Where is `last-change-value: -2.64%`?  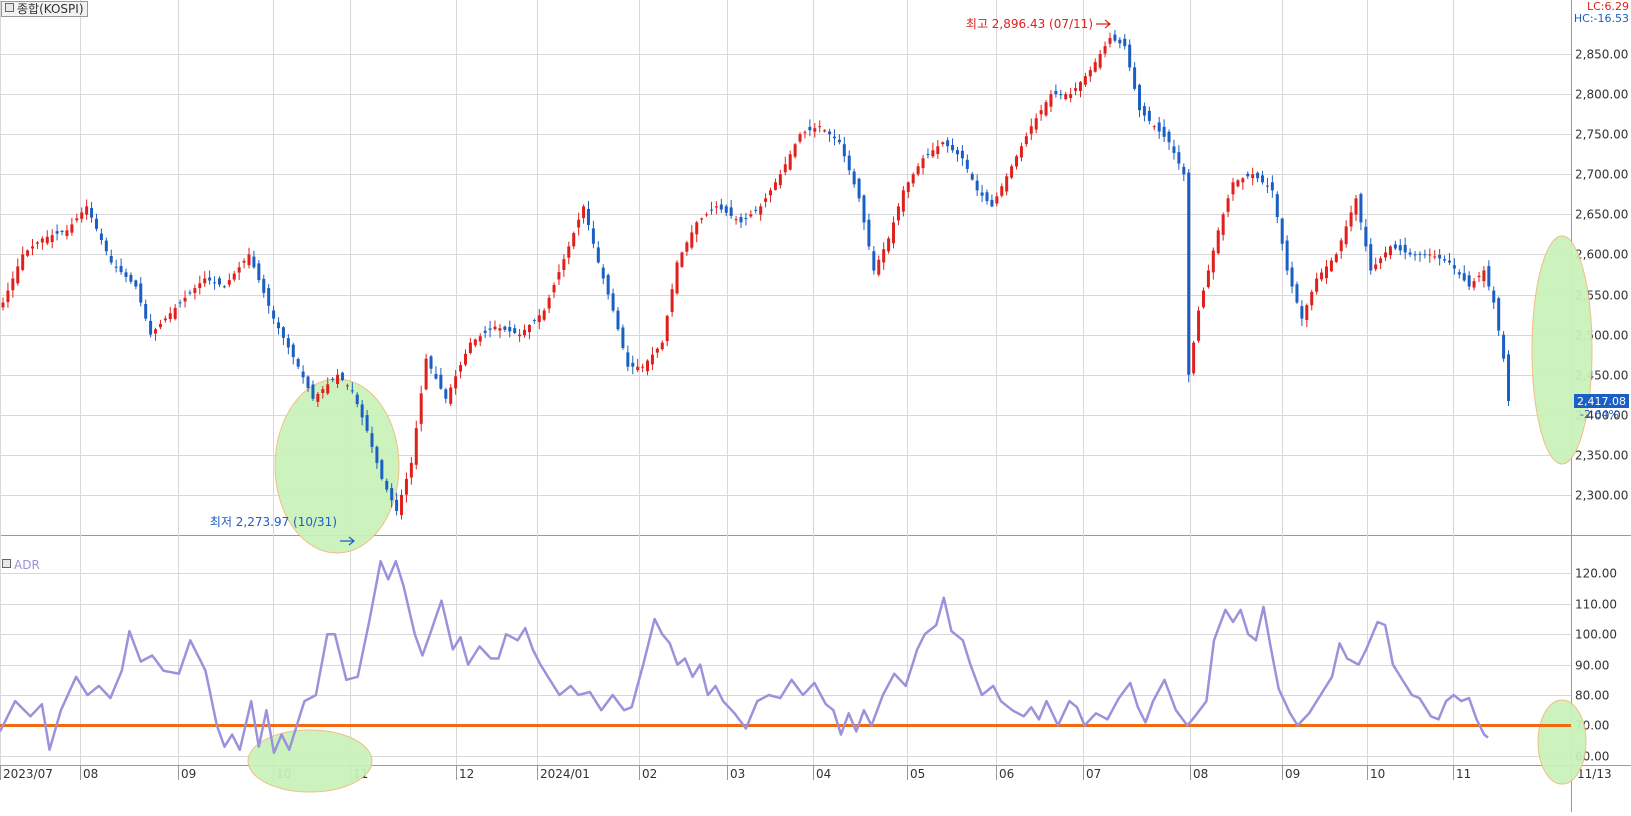
last-change-value: -2.64% is located at coordinates (1599, 414).